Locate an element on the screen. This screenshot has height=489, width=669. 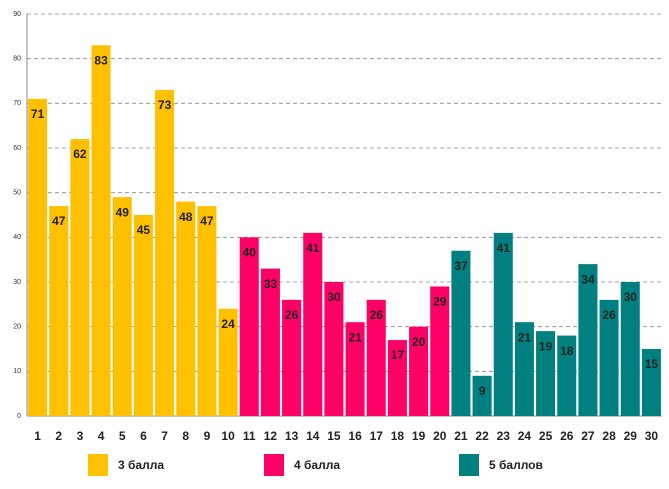
x-tick-label: 8 is located at coordinates (185, 436).